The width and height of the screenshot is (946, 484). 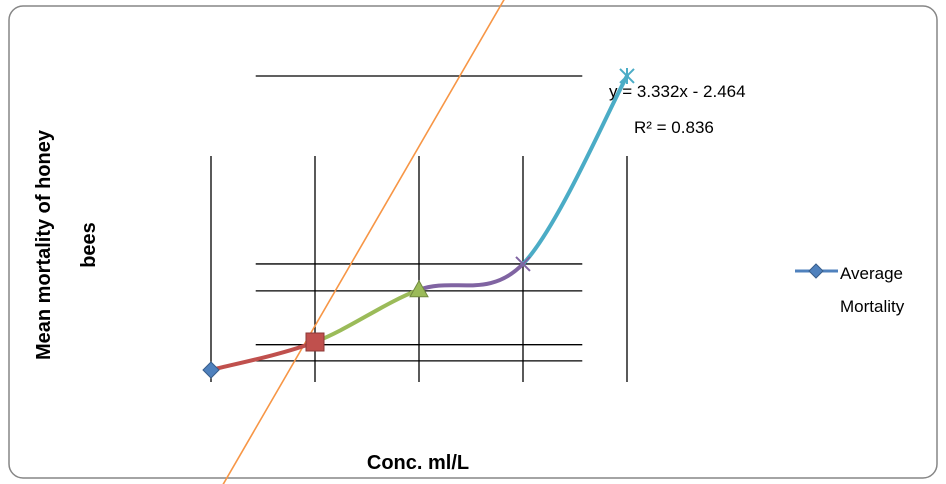 What do you see at coordinates (850, 289) in the screenshot?
I see `legend: Average Mortality` at bounding box center [850, 289].